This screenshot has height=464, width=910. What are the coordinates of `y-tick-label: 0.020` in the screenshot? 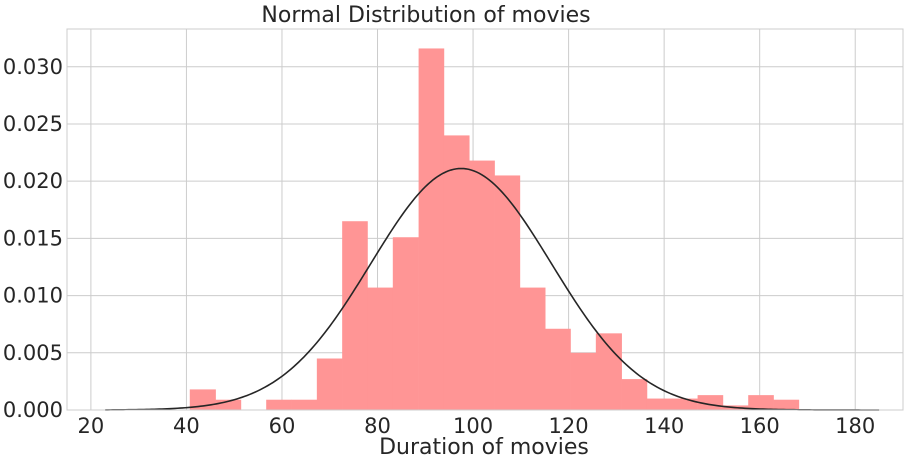 It's located at (33, 181).